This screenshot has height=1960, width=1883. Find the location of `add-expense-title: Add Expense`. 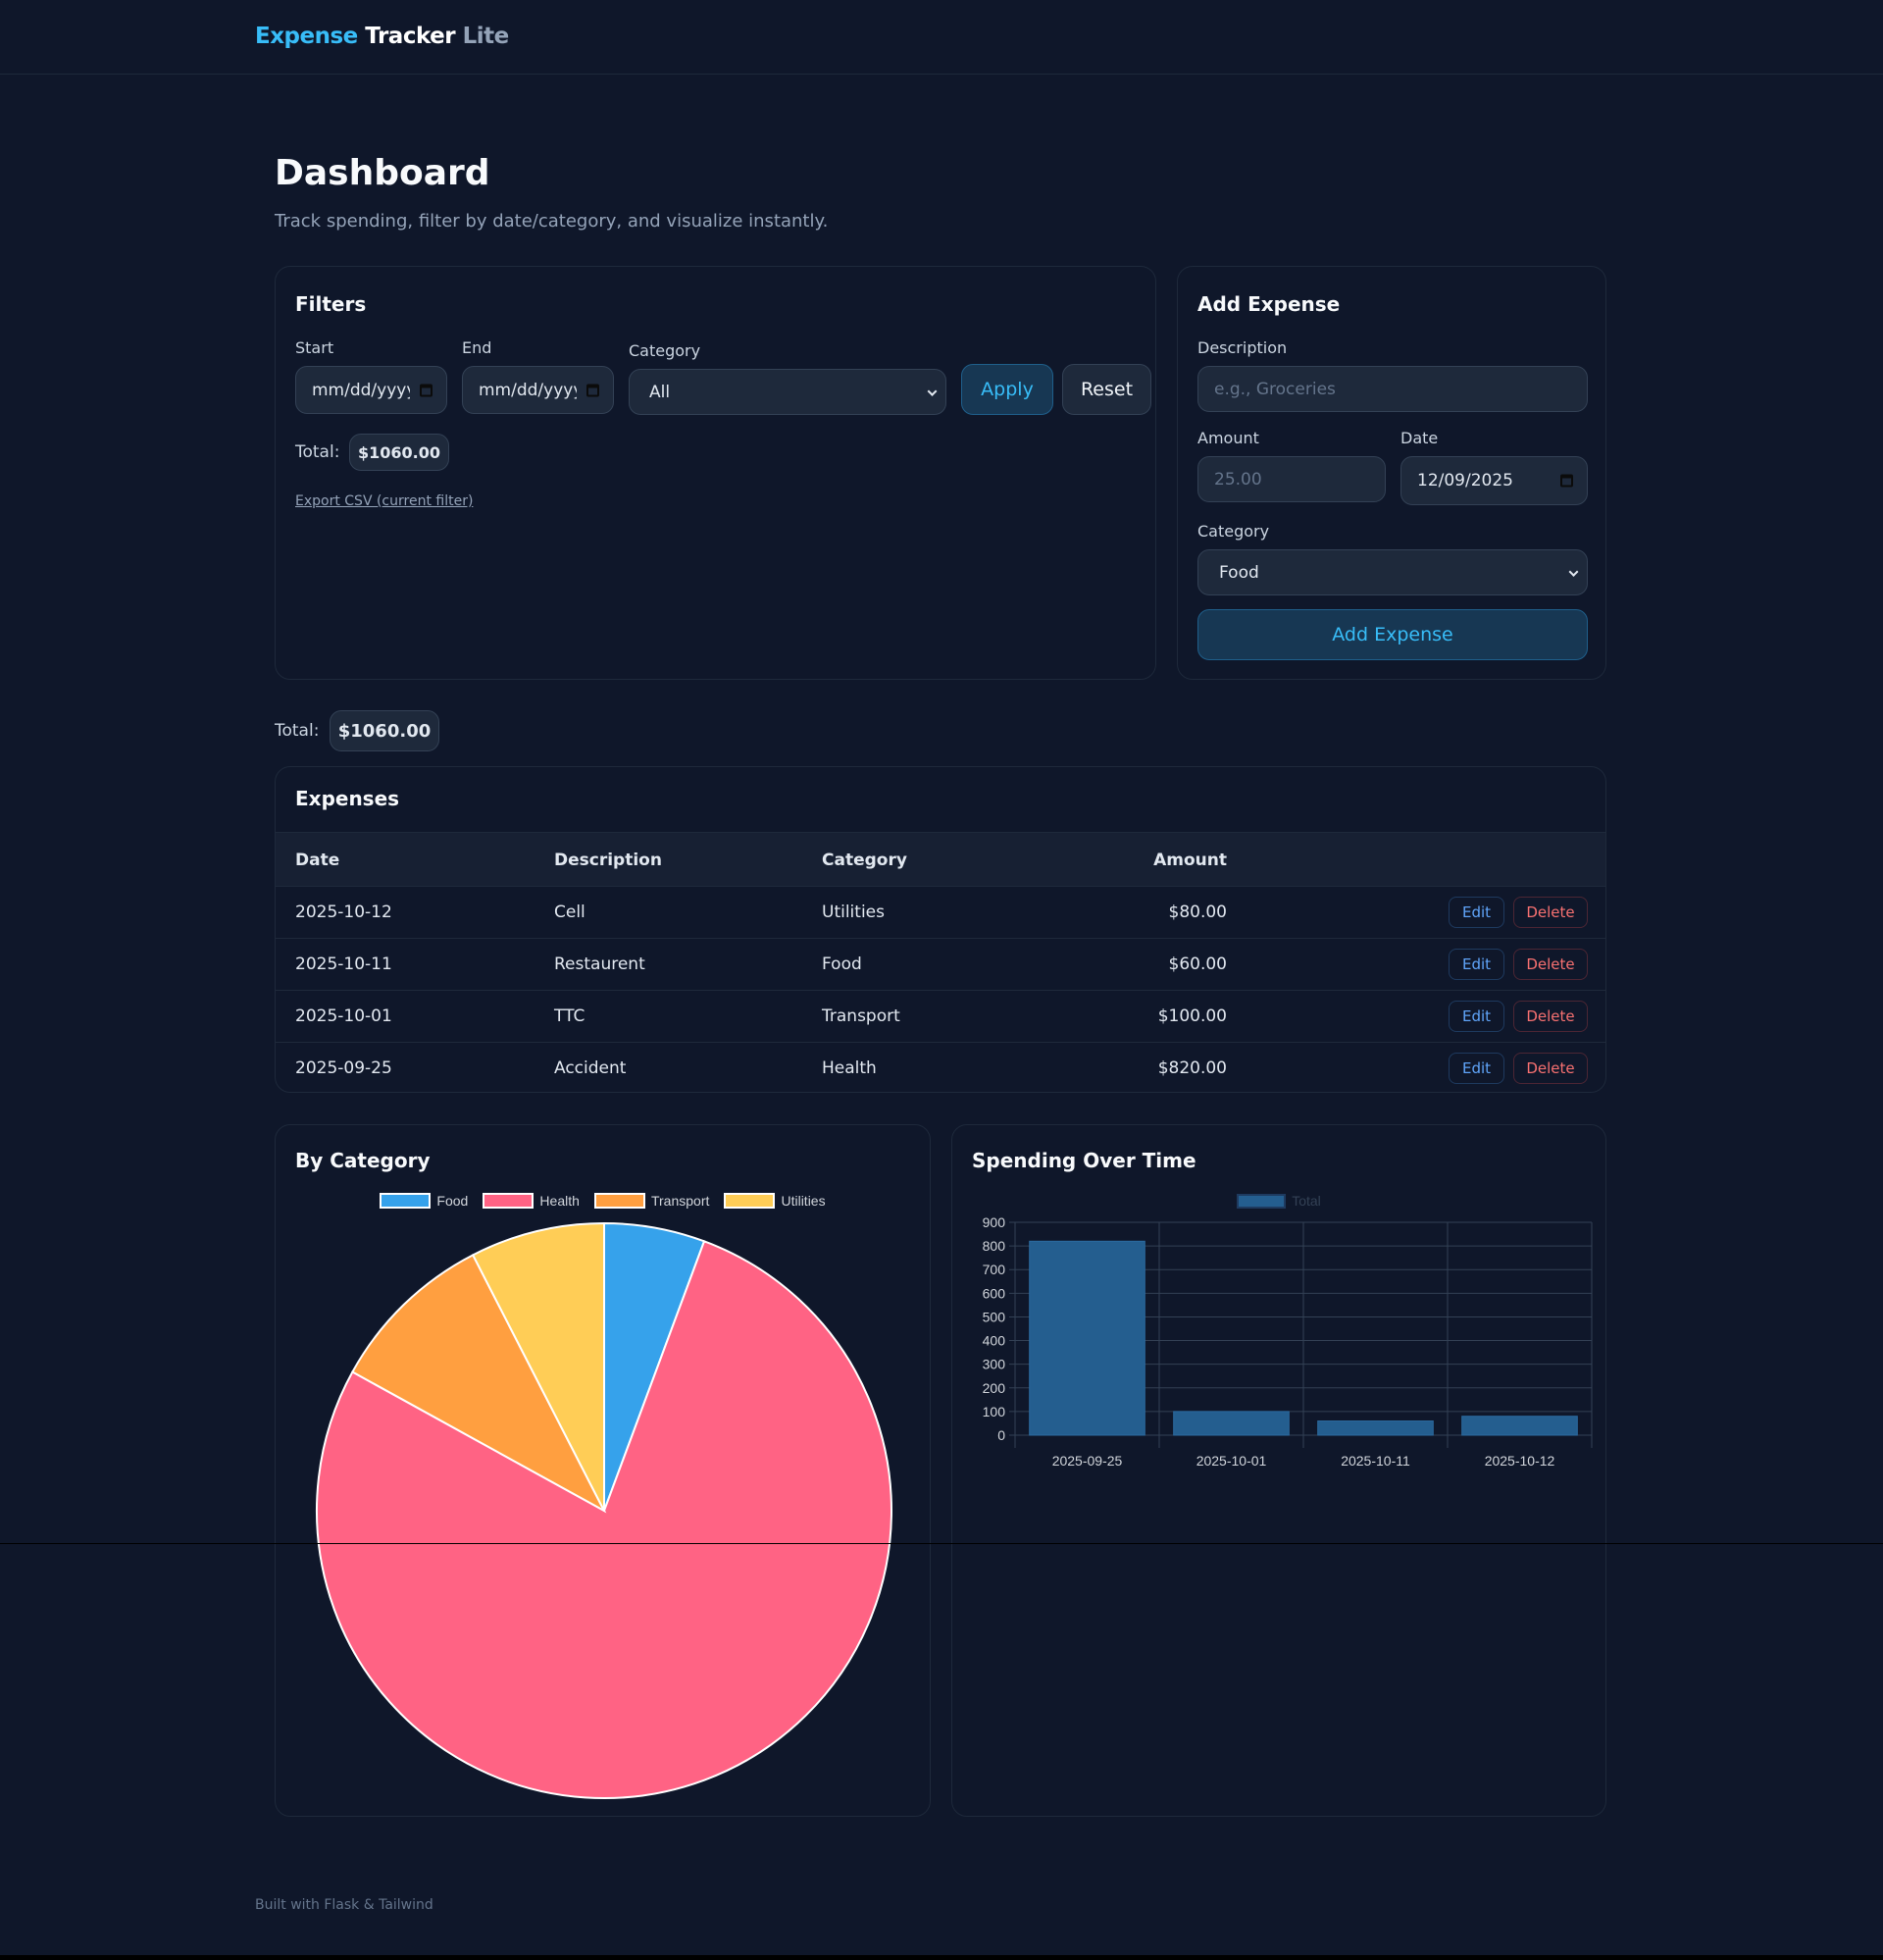

add-expense-title: Add Expense is located at coordinates (1269, 304).